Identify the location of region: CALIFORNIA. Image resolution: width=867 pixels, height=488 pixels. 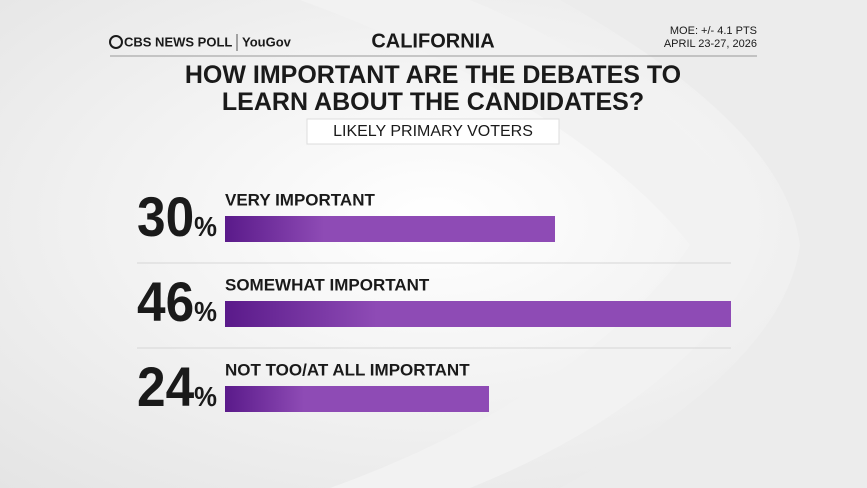
(432, 41).